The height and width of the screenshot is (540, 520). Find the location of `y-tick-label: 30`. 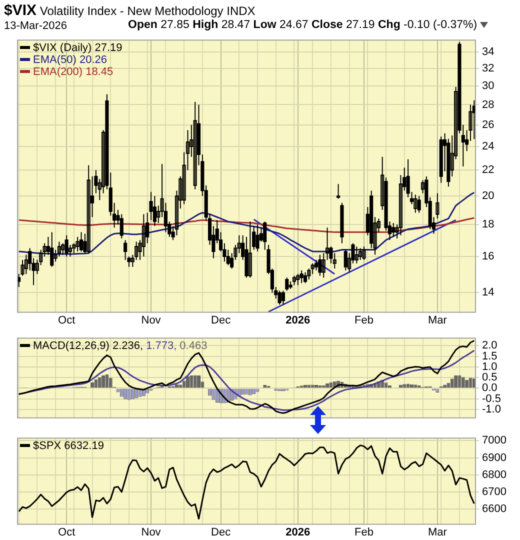

y-tick-label: 30 is located at coordinates (488, 86).